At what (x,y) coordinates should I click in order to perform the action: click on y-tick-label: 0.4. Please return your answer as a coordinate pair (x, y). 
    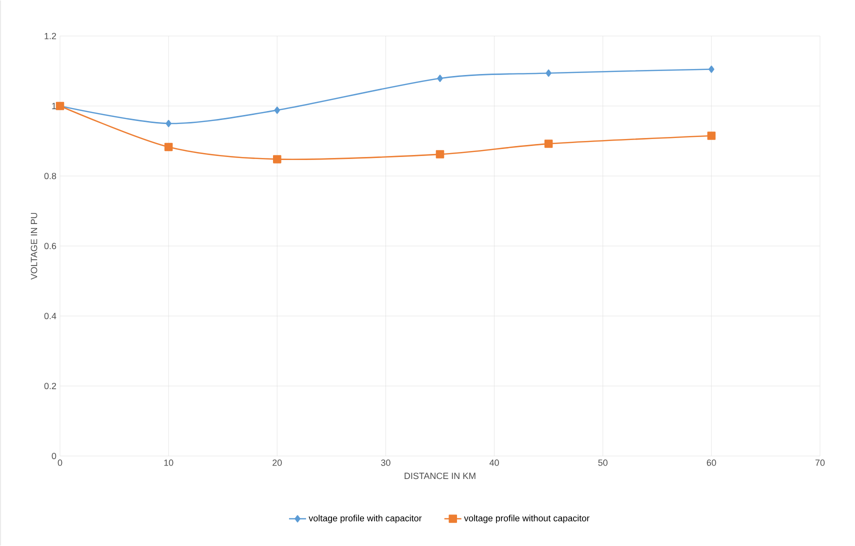
    Looking at the image, I should click on (50, 316).